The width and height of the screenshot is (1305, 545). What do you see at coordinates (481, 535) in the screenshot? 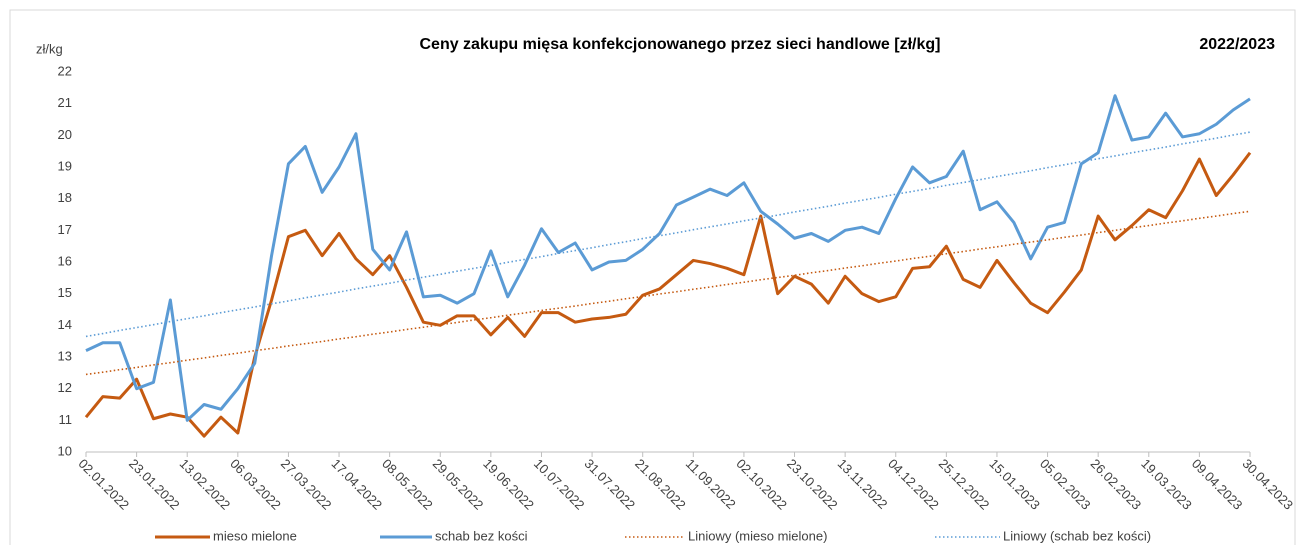
I see `legend-label: schab bez kości` at bounding box center [481, 535].